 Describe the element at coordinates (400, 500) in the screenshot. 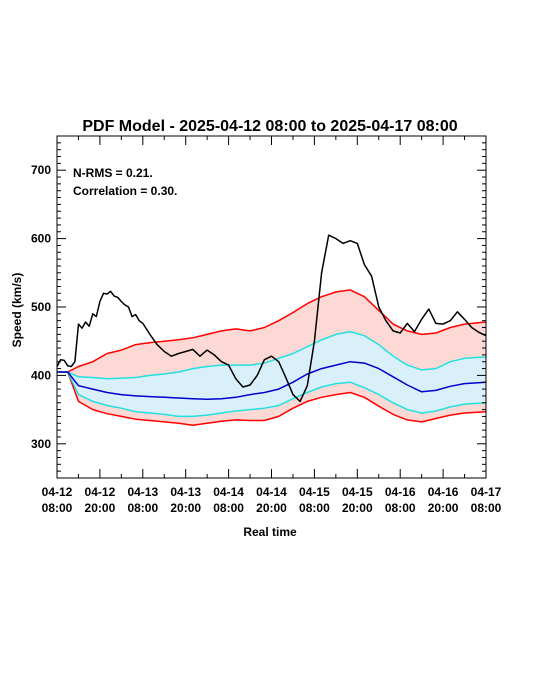

I see `x-tick-label: 04-16 08:00` at that location.